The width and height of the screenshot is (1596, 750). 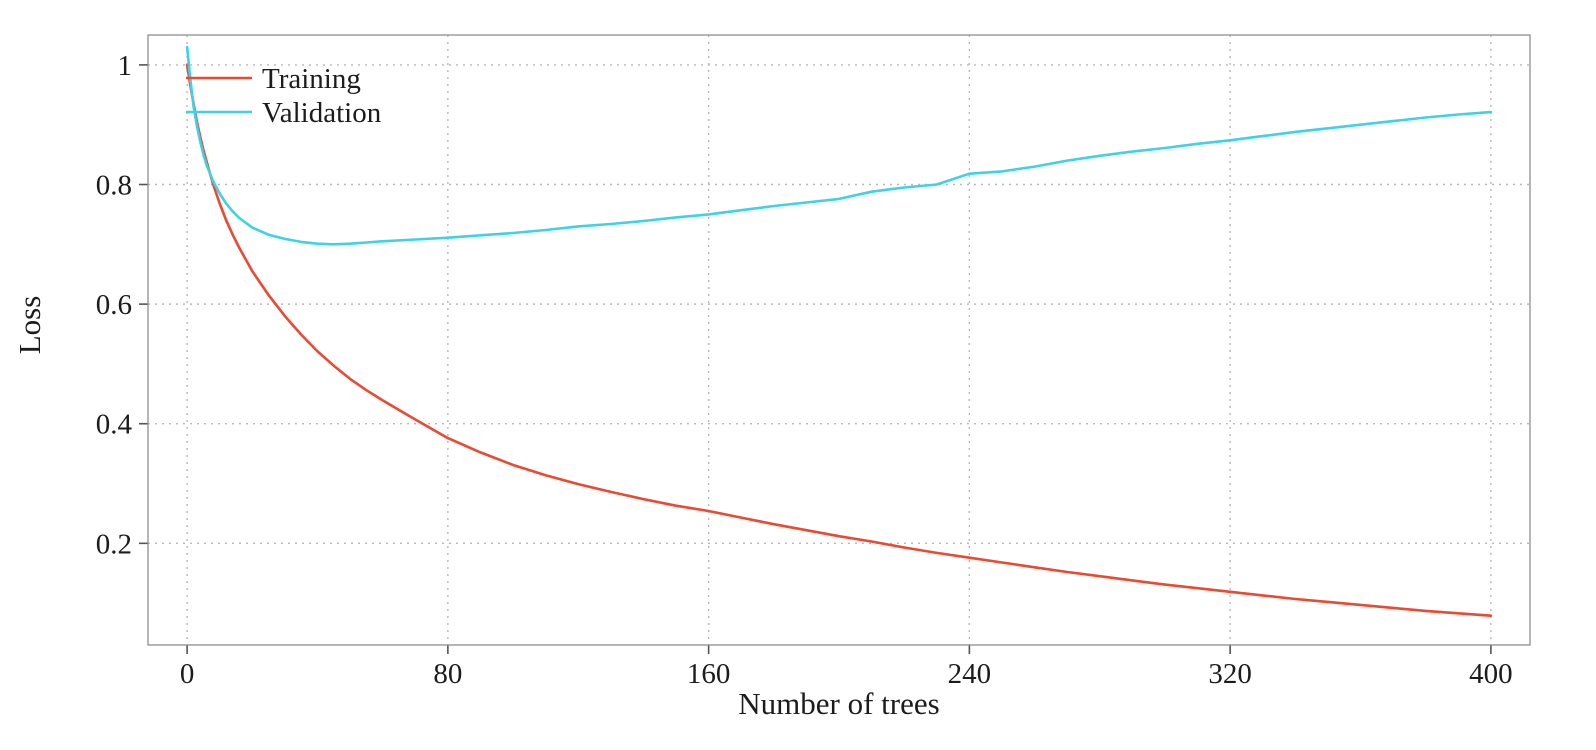 I want to click on x-tick-label: 160, so click(x=709, y=674).